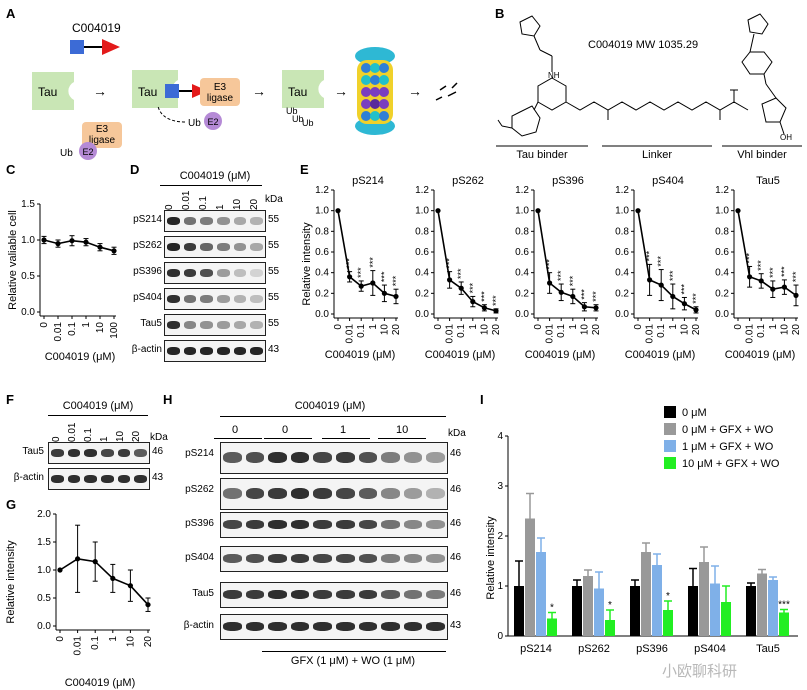 The width and height of the screenshot is (807, 690). I want to click on panel-e-4-ytick-label: 0.4, so click(722, 273).